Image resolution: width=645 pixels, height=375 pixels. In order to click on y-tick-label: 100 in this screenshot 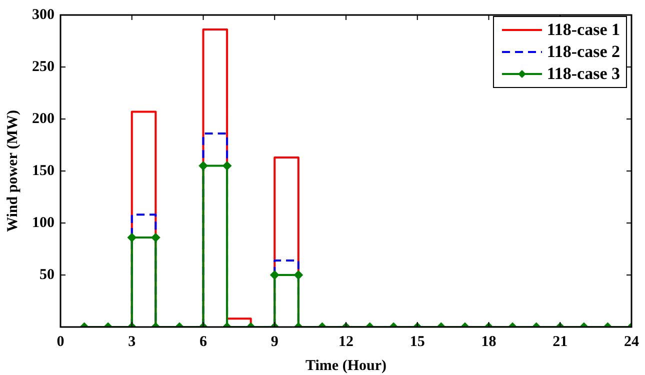, I will do `click(43, 222)`.